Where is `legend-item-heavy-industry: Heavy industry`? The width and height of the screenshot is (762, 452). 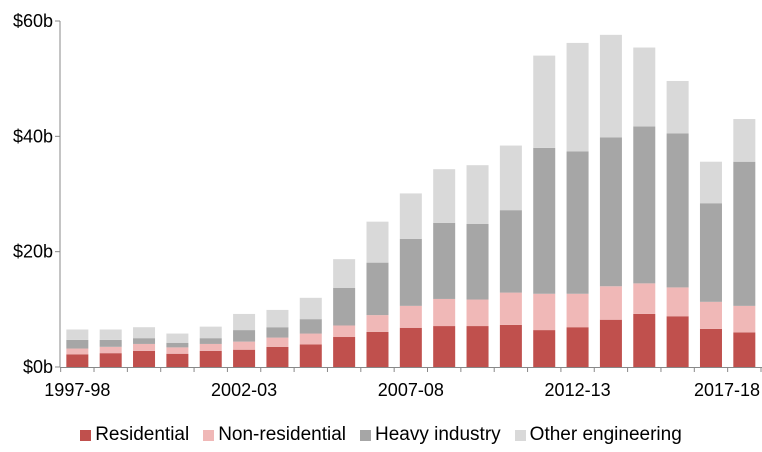
legend-item-heavy-industry: Heavy industry is located at coordinates (430, 435).